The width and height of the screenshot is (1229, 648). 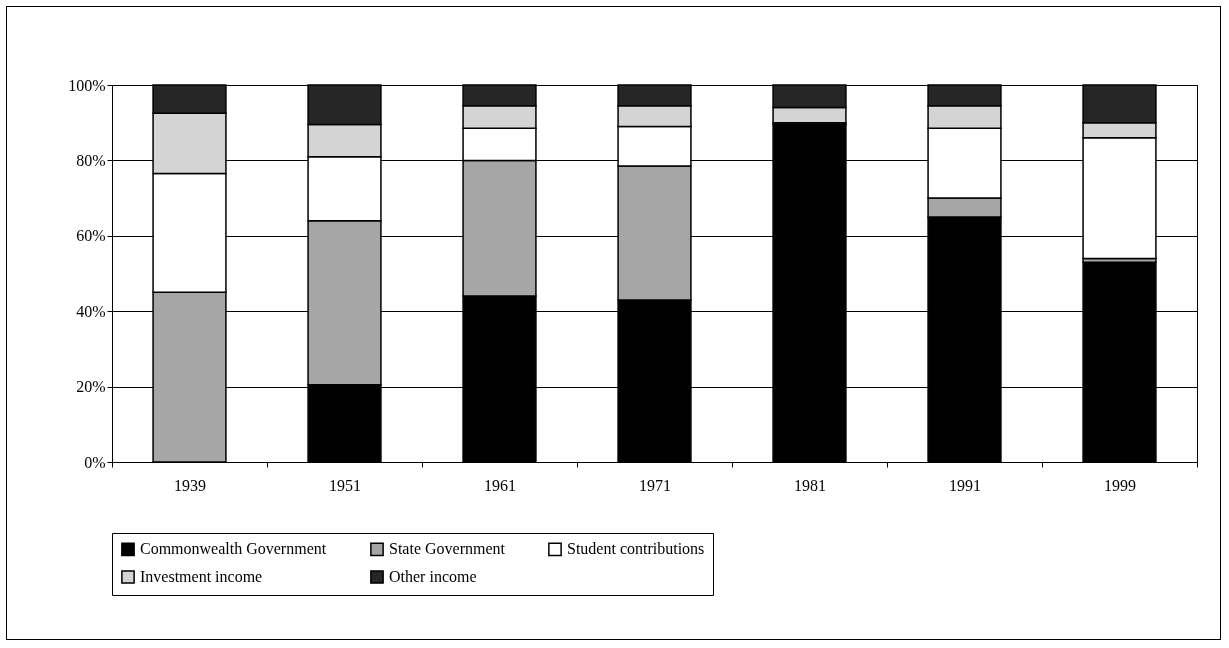 What do you see at coordinates (190, 485) in the screenshot?
I see `x-tick-label: 1939` at bounding box center [190, 485].